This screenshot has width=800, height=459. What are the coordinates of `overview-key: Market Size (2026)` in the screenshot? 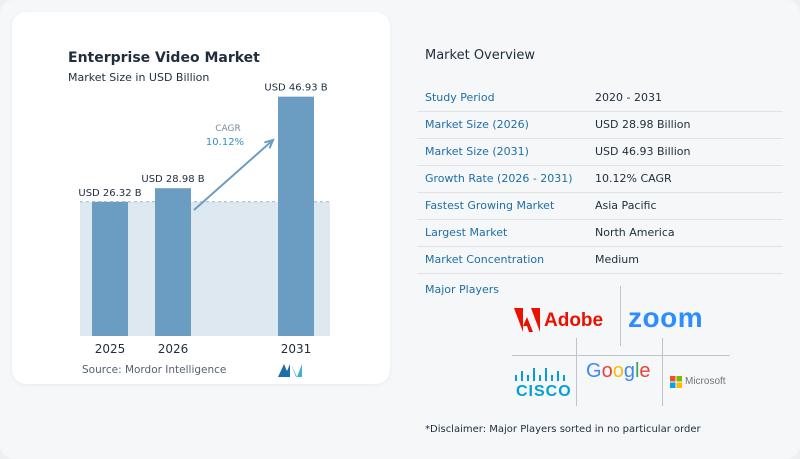 It's located at (502, 125).